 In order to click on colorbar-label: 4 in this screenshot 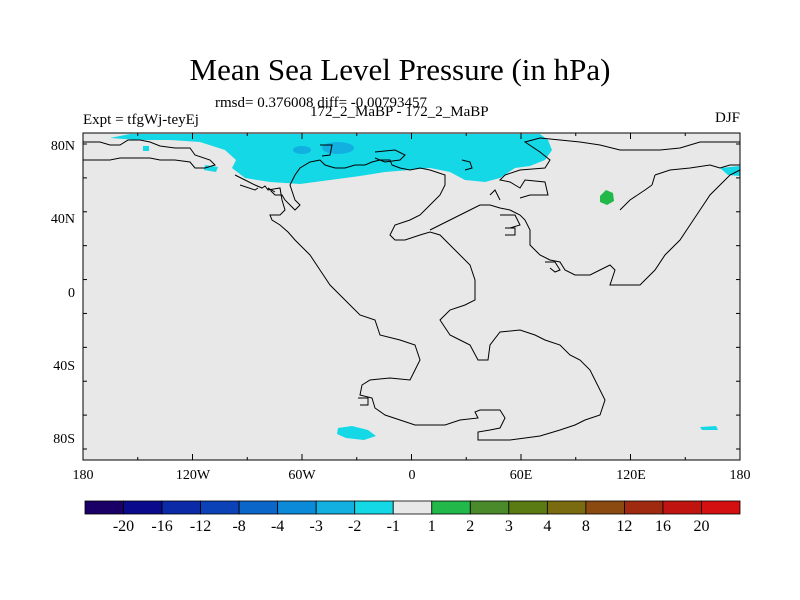, I will do `click(547, 526)`.